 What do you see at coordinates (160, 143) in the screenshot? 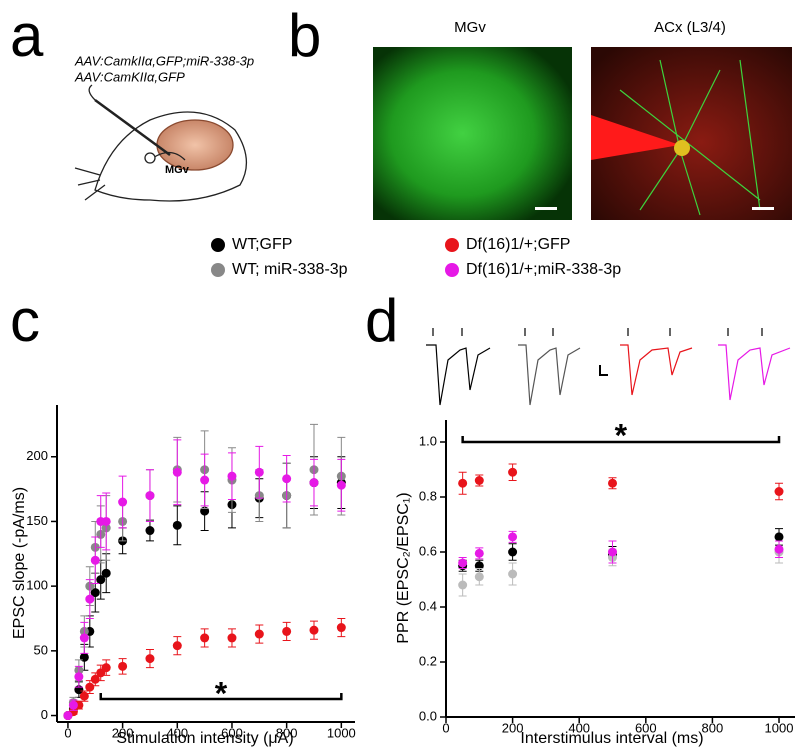
I see `mouse-drawing` at bounding box center [160, 143].